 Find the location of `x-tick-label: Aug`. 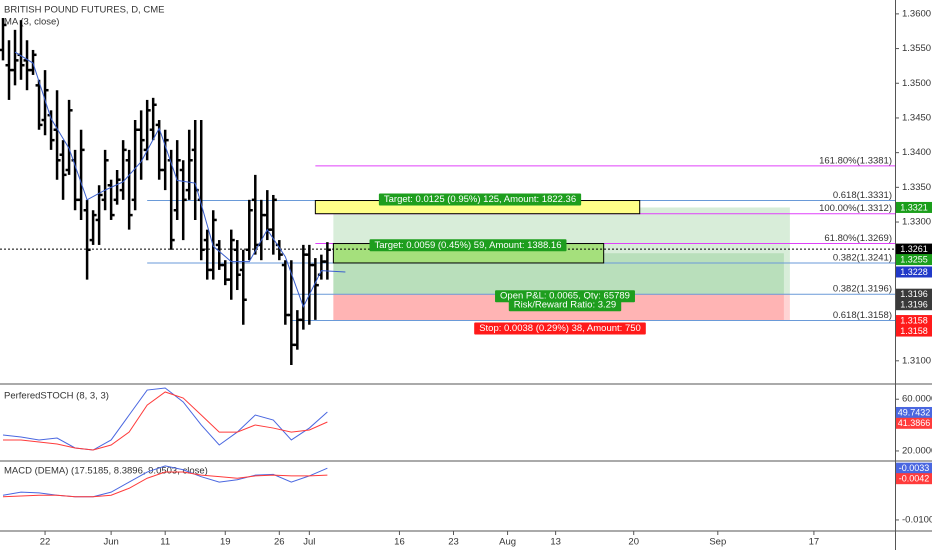

x-tick-label: Aug is located at coordinates (507, 542).